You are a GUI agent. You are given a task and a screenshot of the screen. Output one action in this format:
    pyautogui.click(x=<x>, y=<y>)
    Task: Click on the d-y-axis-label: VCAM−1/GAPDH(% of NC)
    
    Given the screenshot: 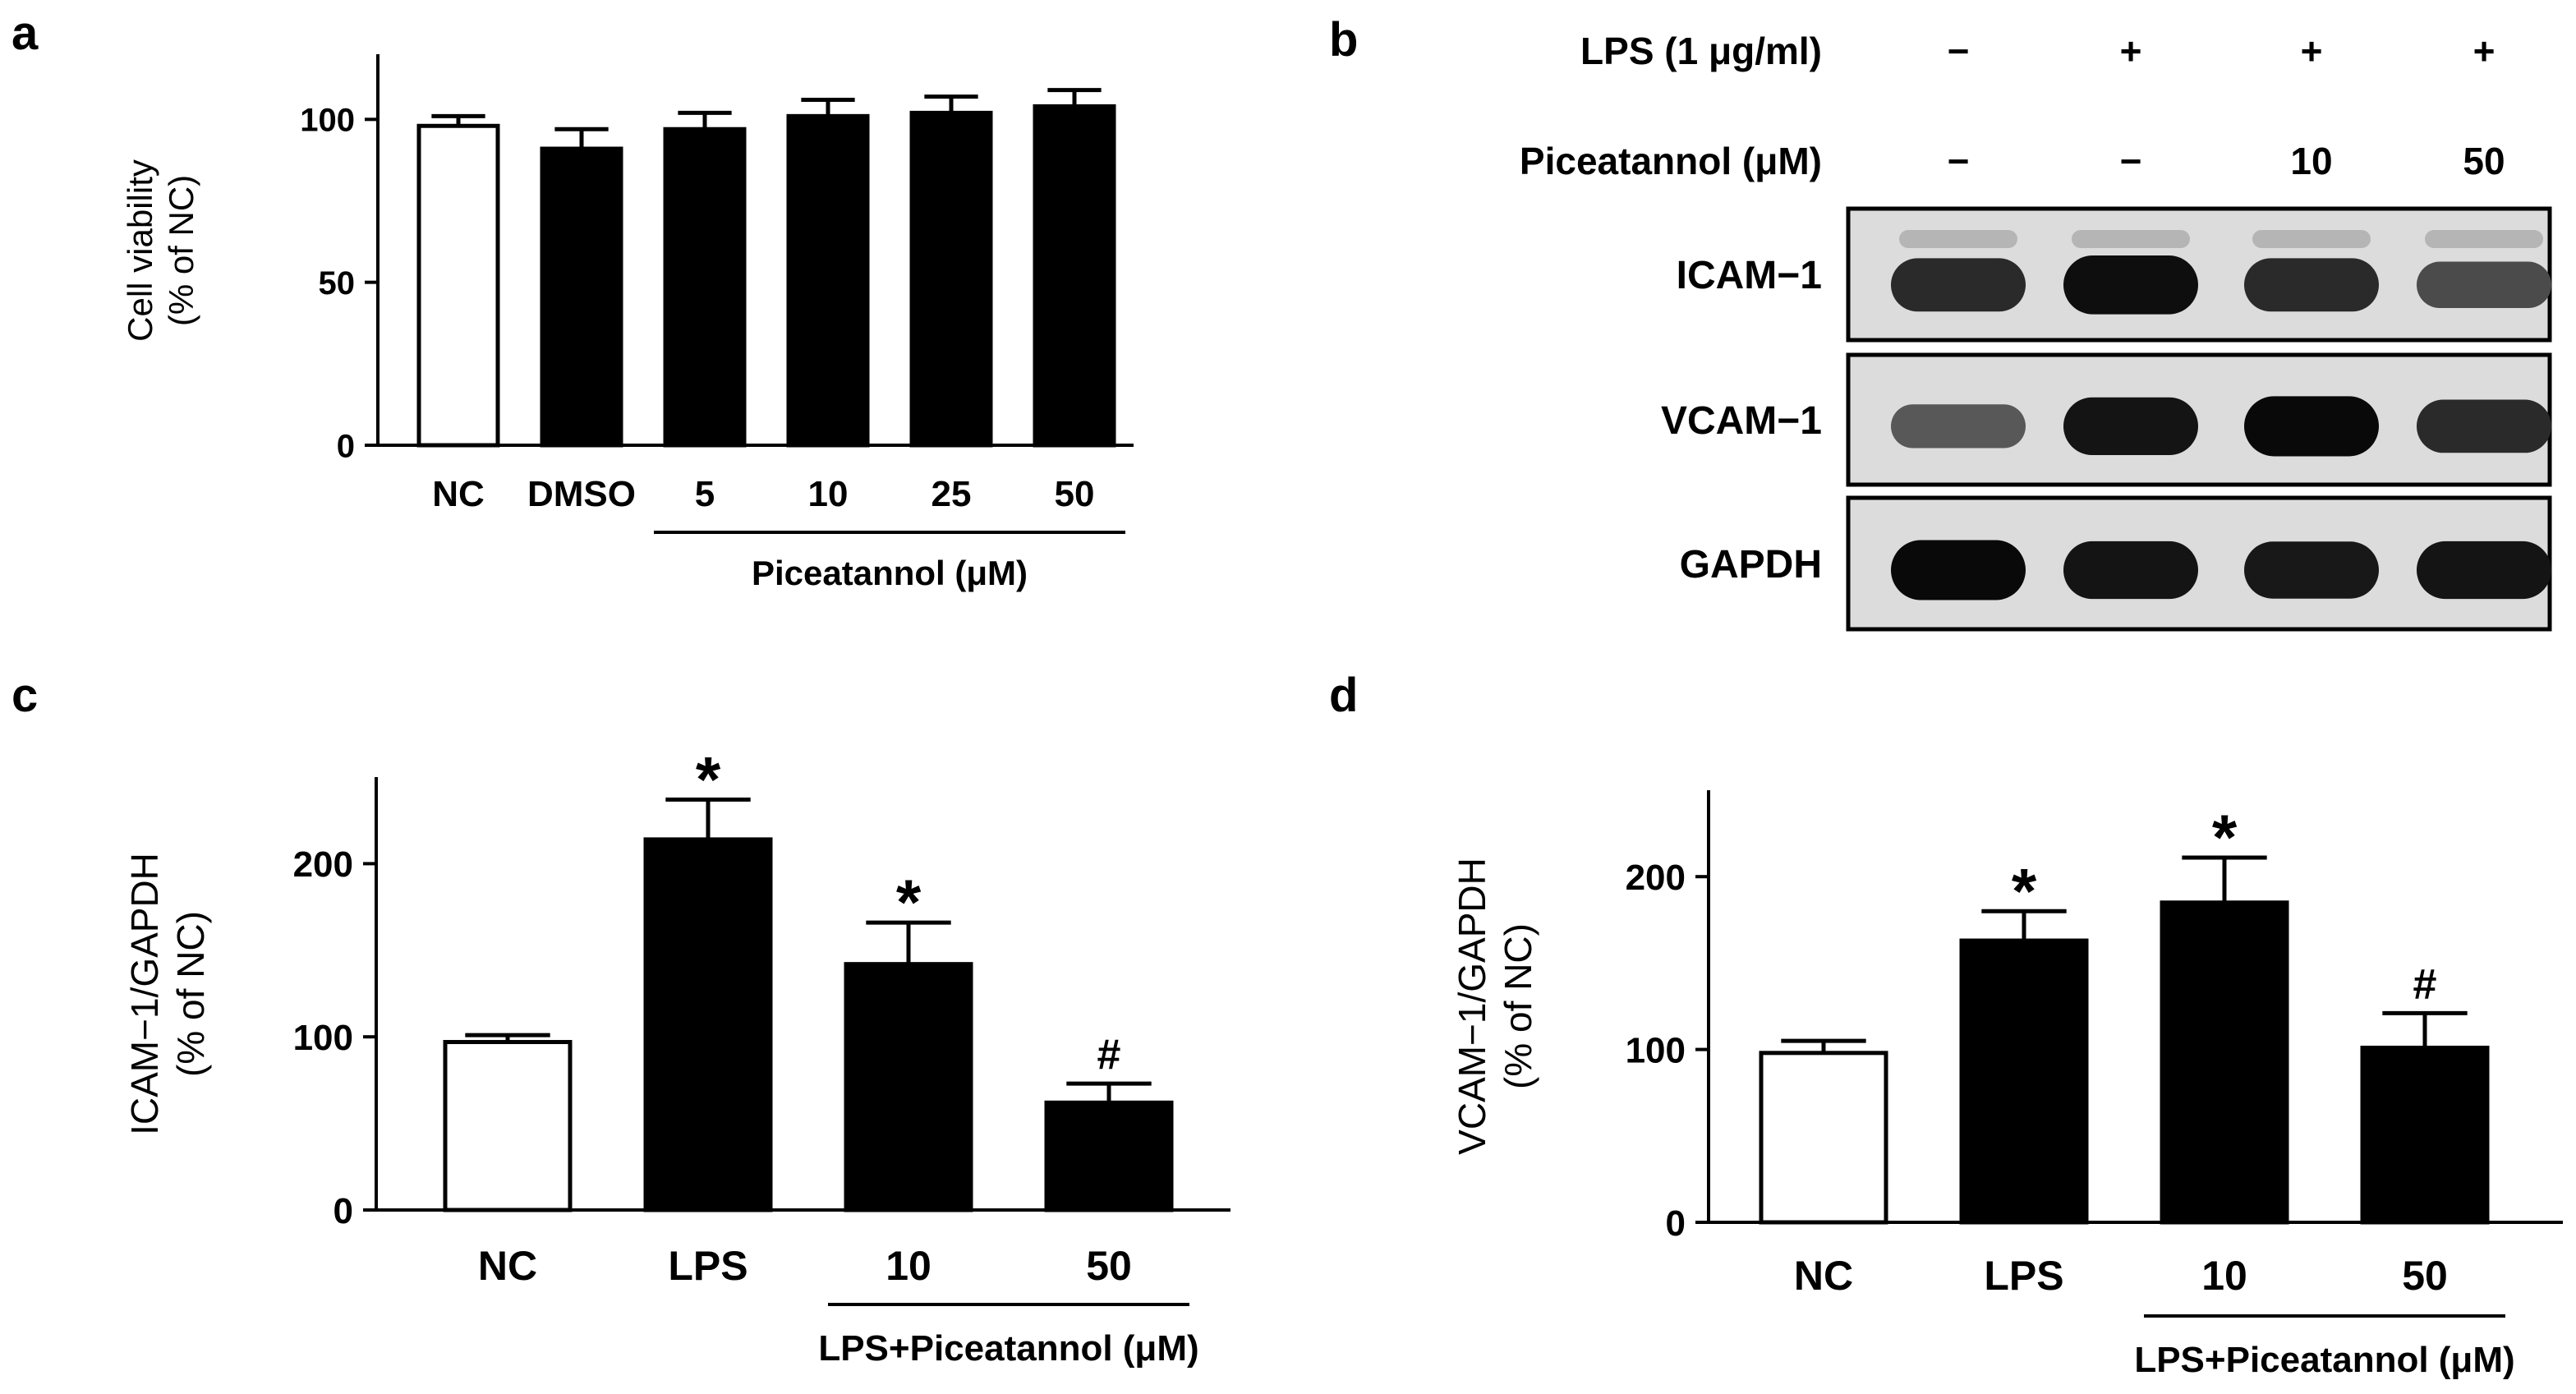 What is the action you would take?
    pyautogui.click(x=1495, y=1006)
    